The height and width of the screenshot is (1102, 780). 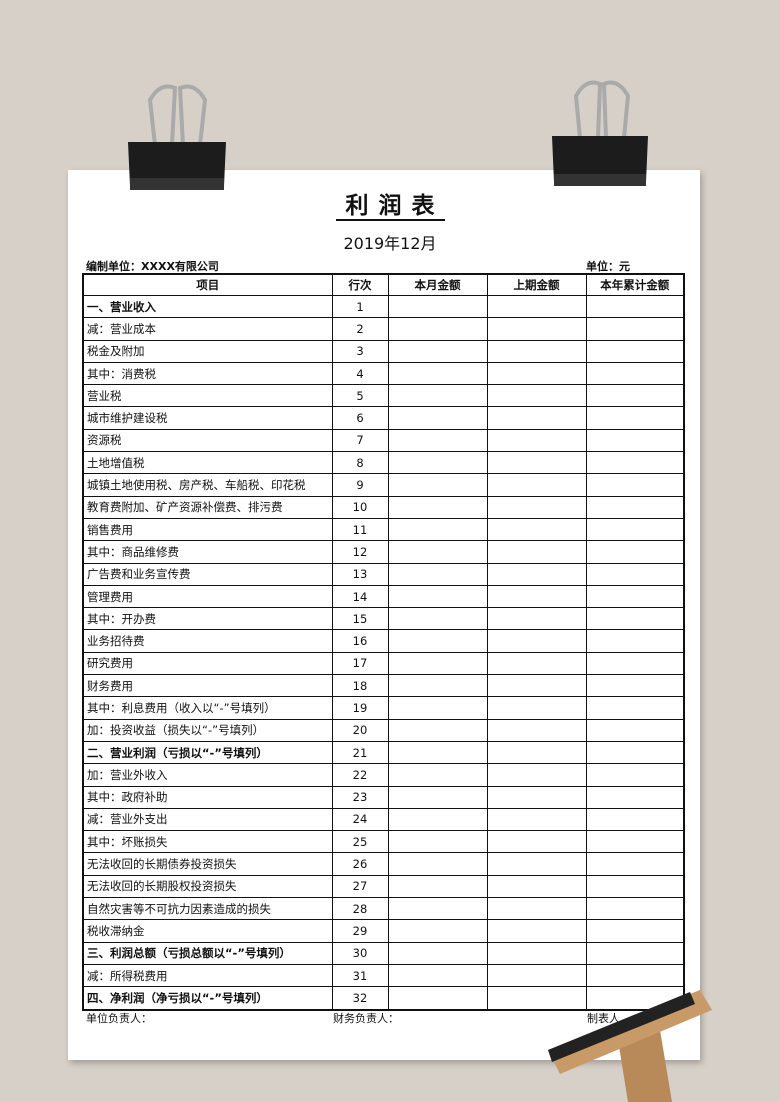 I want to click on column-header: 本年累计金额, so click(x=635, y=284).